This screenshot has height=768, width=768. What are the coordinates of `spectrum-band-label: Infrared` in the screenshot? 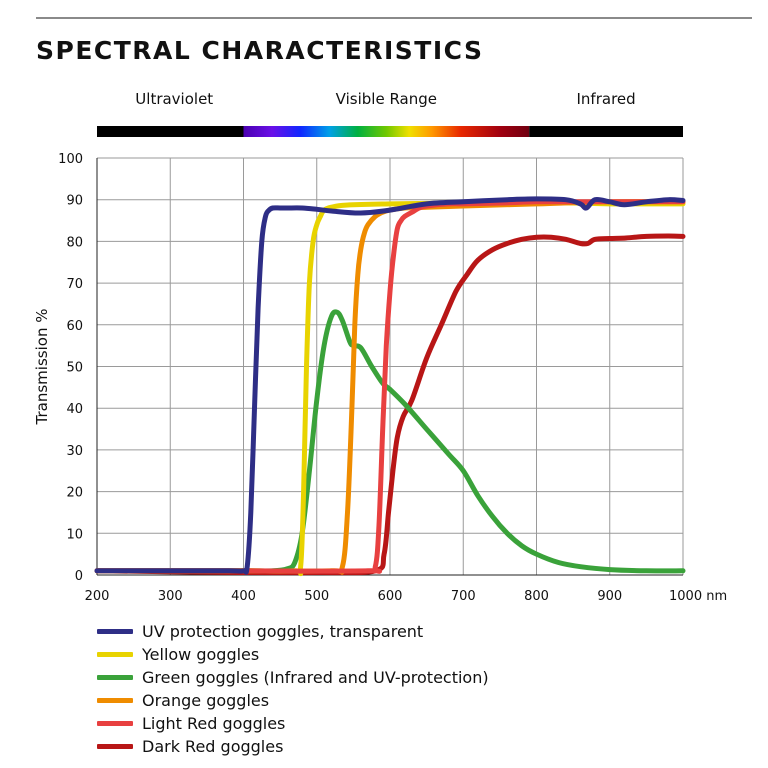 It's located at (606, 99).